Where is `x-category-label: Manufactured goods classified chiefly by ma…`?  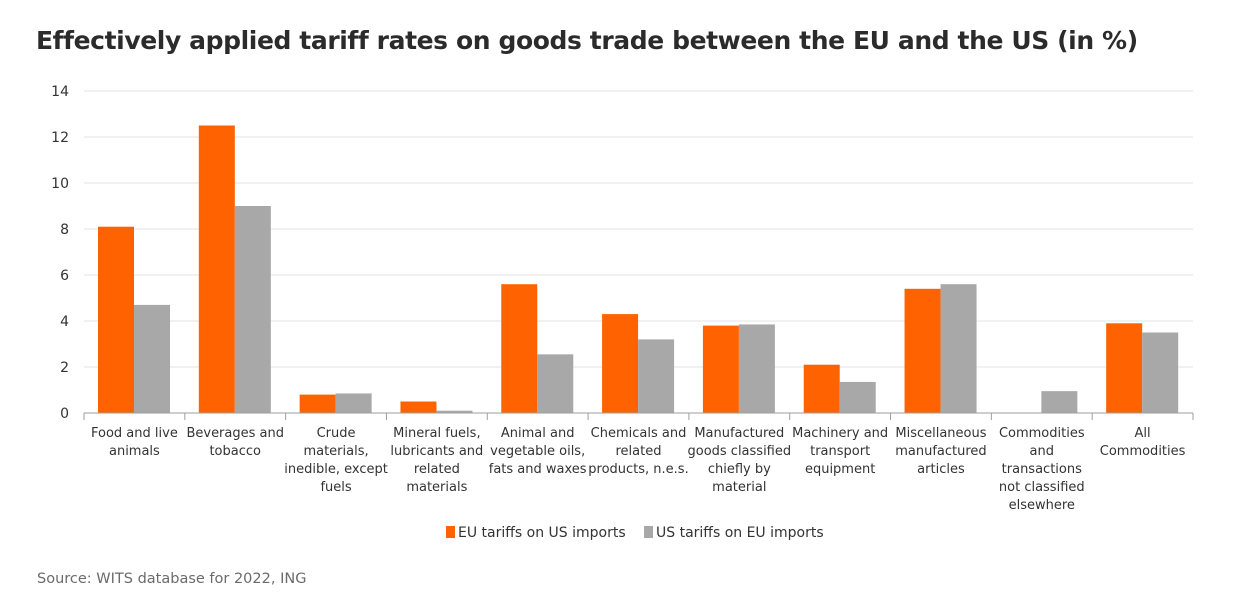 x-category-label: Manufactured goods classified chiefly by ma… is located at coordinates (739, 460).